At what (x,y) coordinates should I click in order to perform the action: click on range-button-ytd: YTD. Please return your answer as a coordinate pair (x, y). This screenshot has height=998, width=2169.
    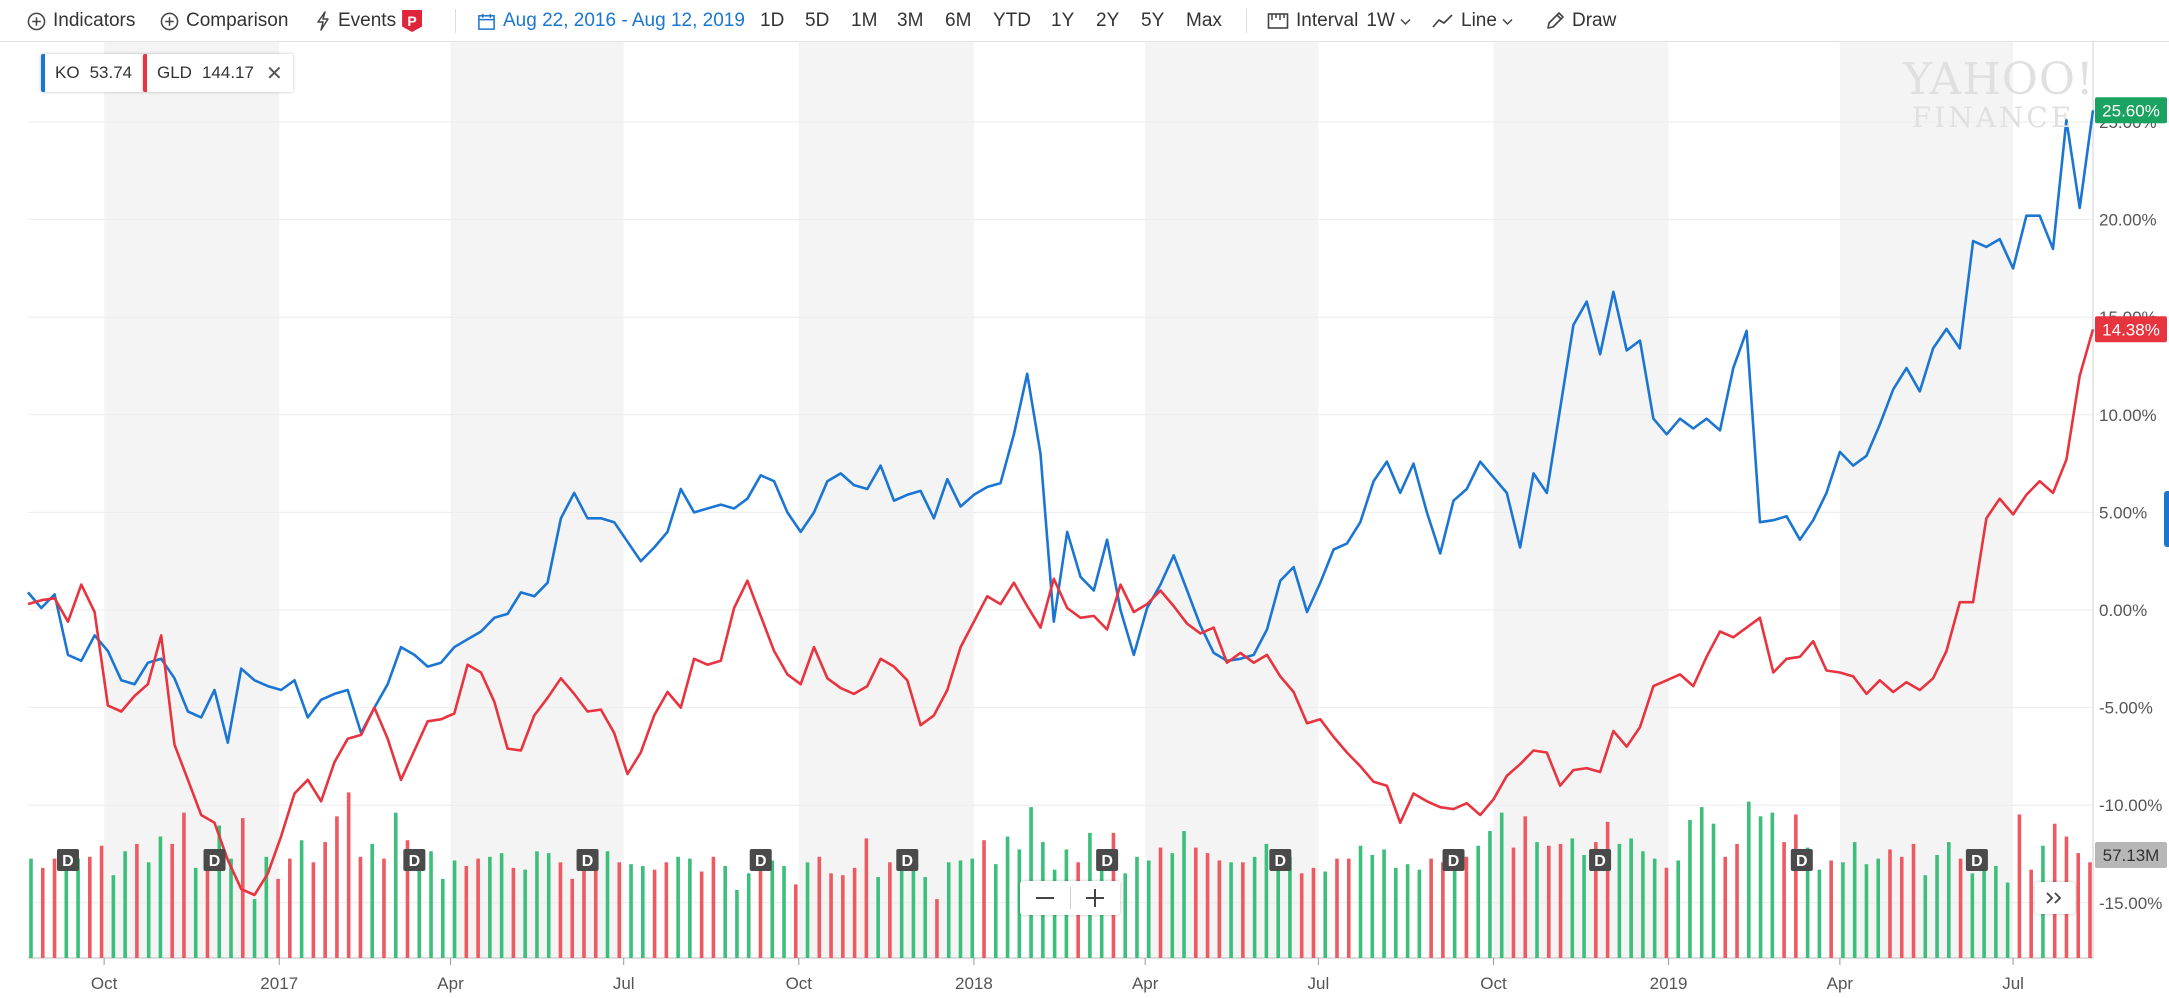
    Looking at the image, I should click on (1012, 20).